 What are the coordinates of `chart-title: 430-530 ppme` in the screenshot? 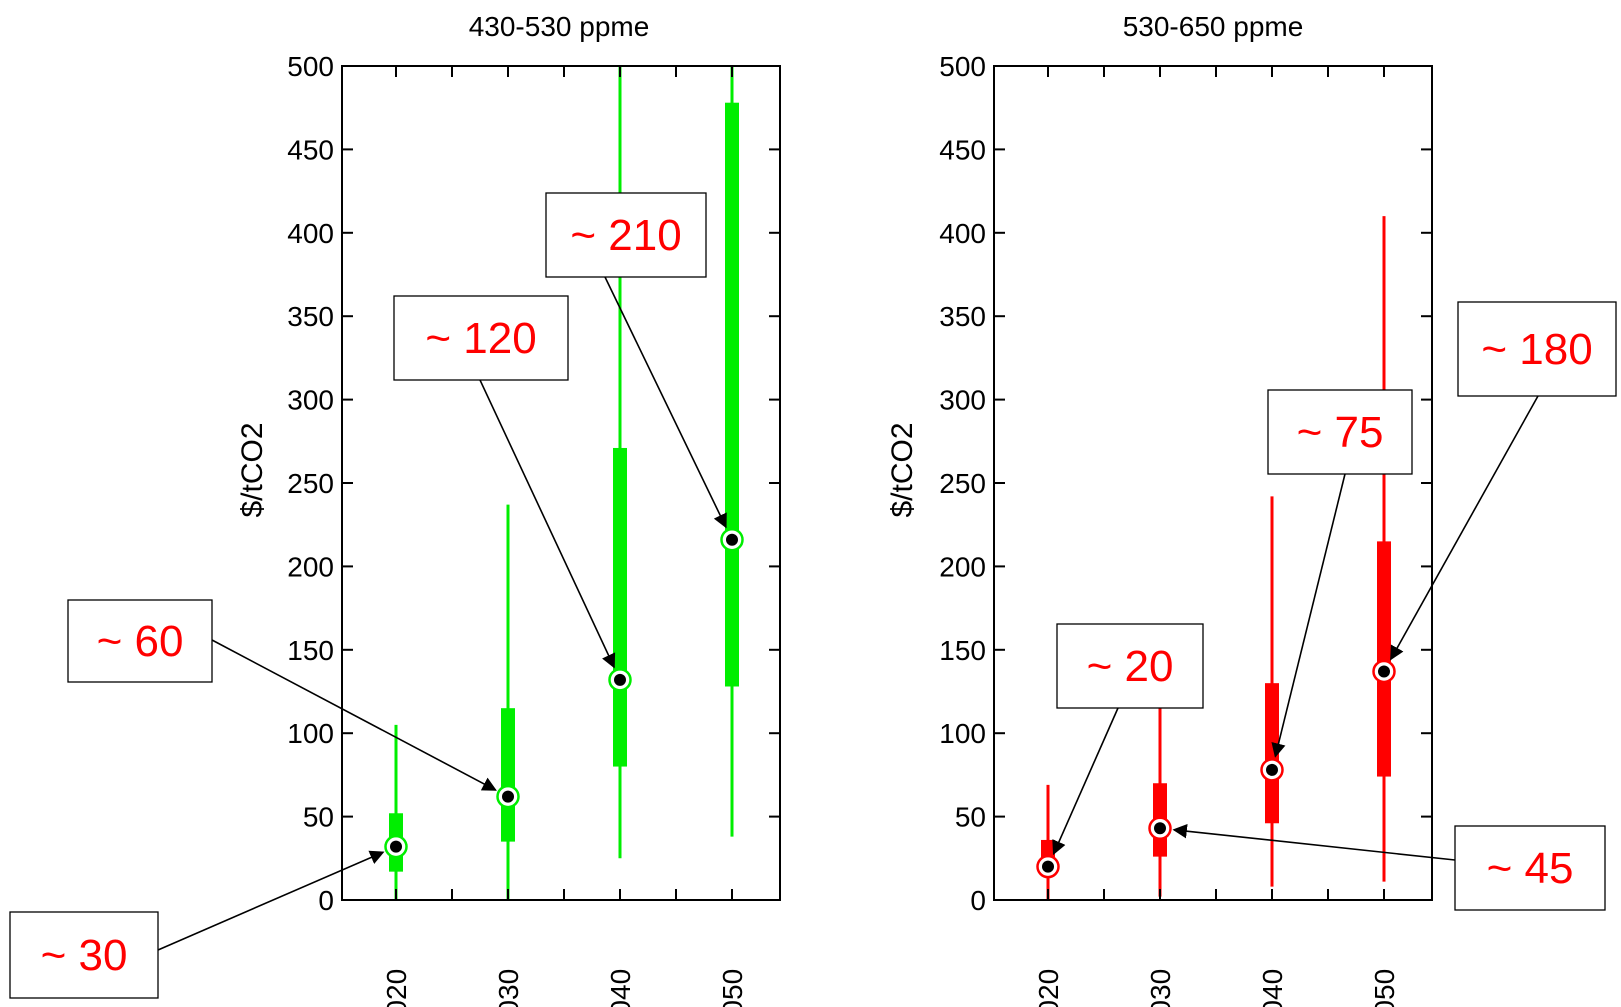 It's located at (559, 26).